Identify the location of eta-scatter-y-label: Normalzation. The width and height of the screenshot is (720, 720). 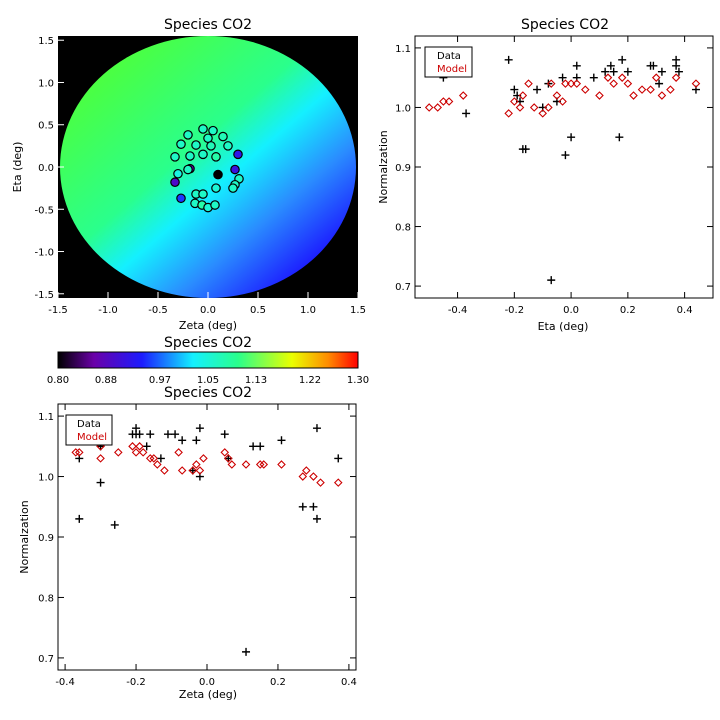
(383, 166).